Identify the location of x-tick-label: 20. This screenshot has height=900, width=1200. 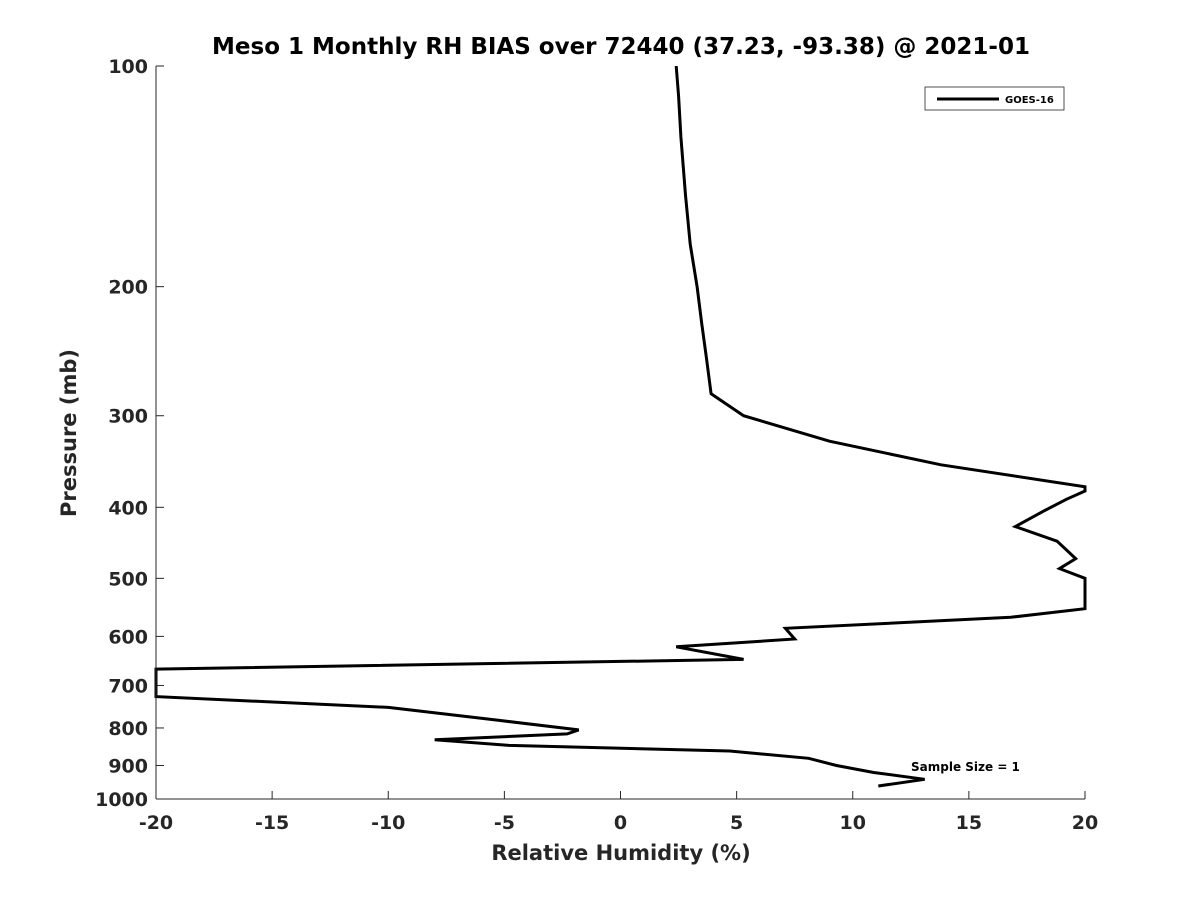
(1085, 823).